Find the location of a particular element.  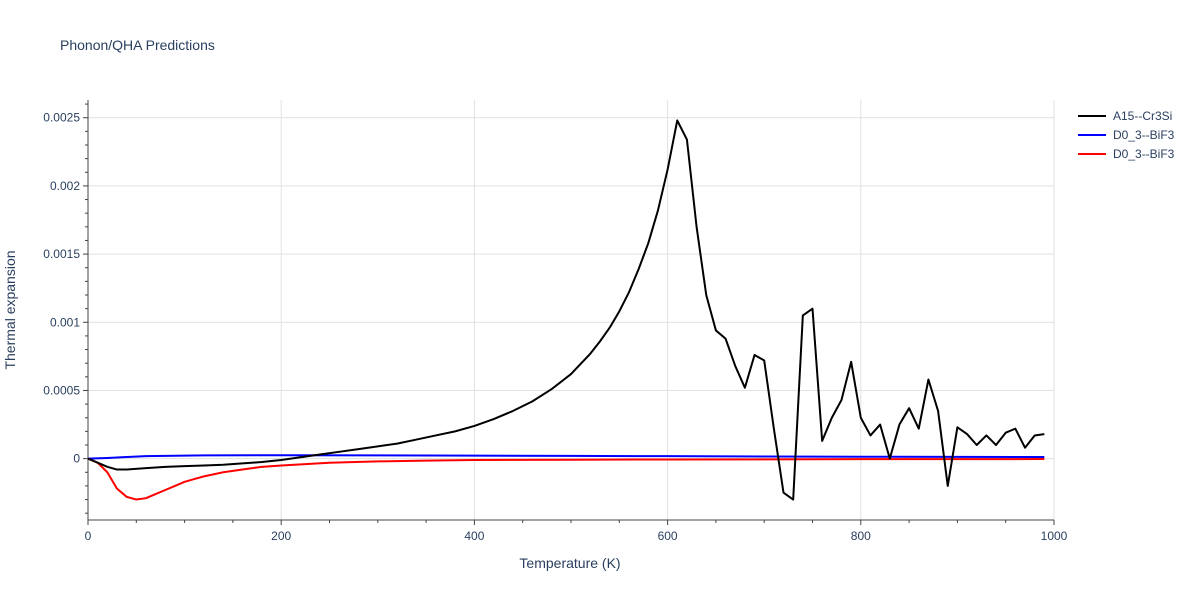

legend-item-2: D0_3--BiF3 is located at coordinates (1126, 154).